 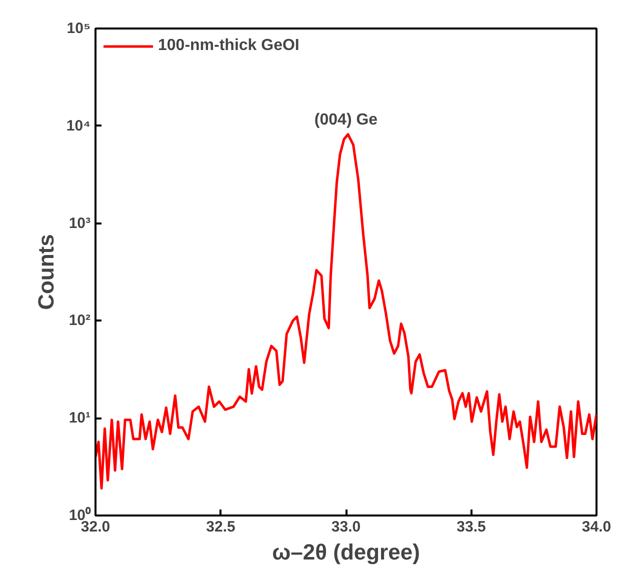 What do you see at coordinates (45, 272) in the screenshot?
I see `y-axis-title: Counts` at bounding box center [45, 272].